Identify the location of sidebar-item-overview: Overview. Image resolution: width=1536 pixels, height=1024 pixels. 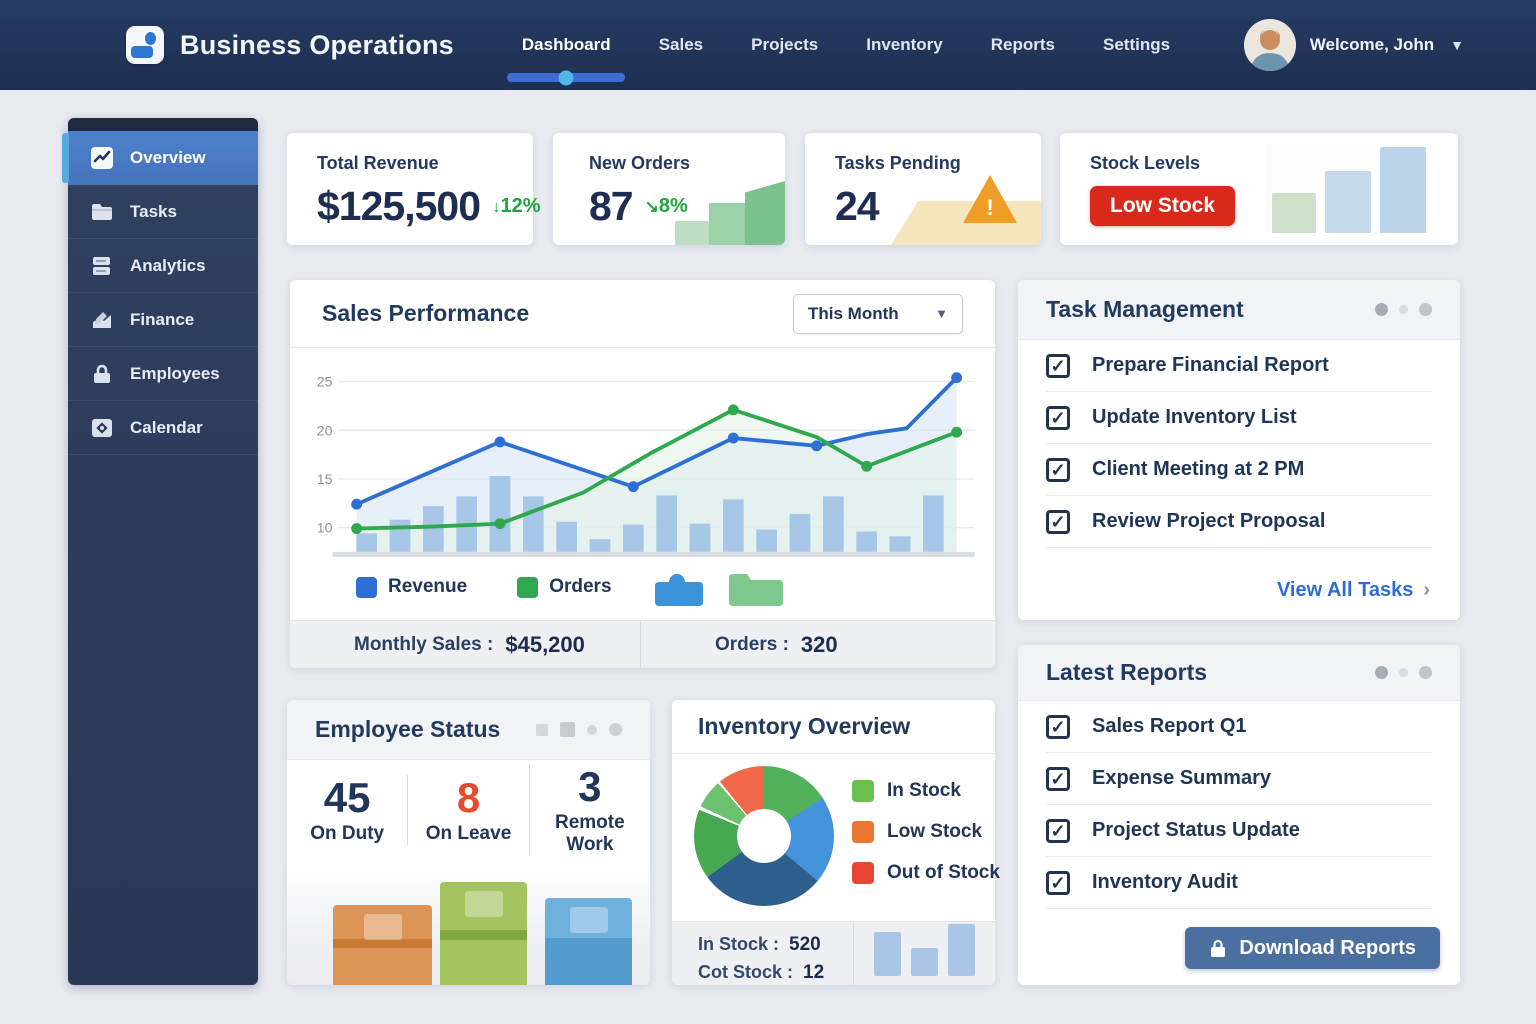
(160, 158).